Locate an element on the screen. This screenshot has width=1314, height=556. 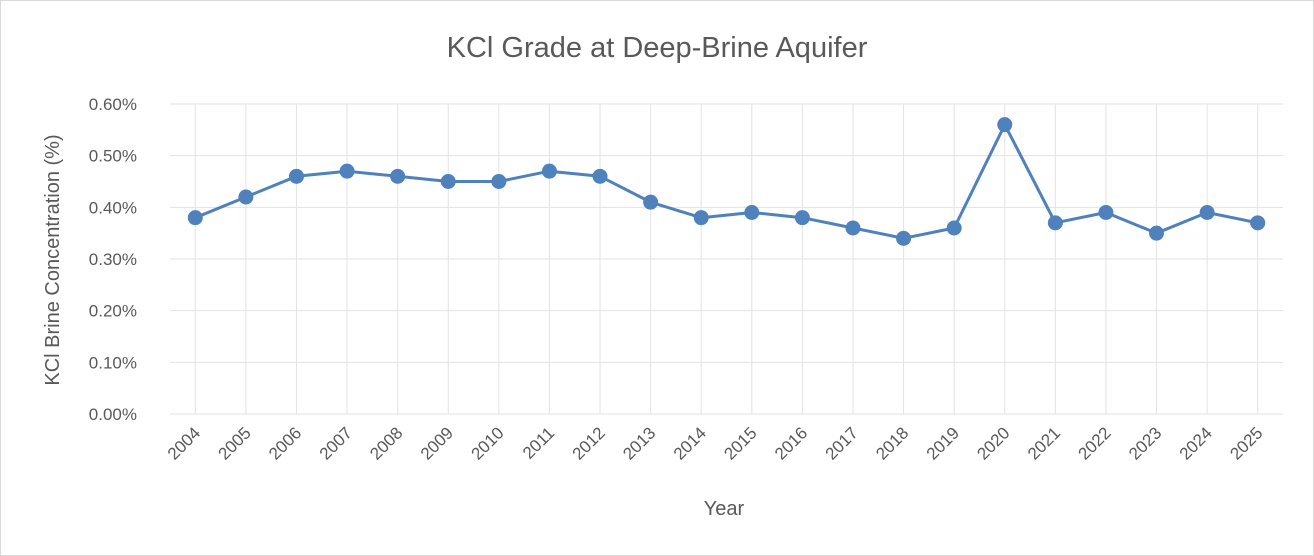
data-point-2009 is located at coordinates (448, 181).